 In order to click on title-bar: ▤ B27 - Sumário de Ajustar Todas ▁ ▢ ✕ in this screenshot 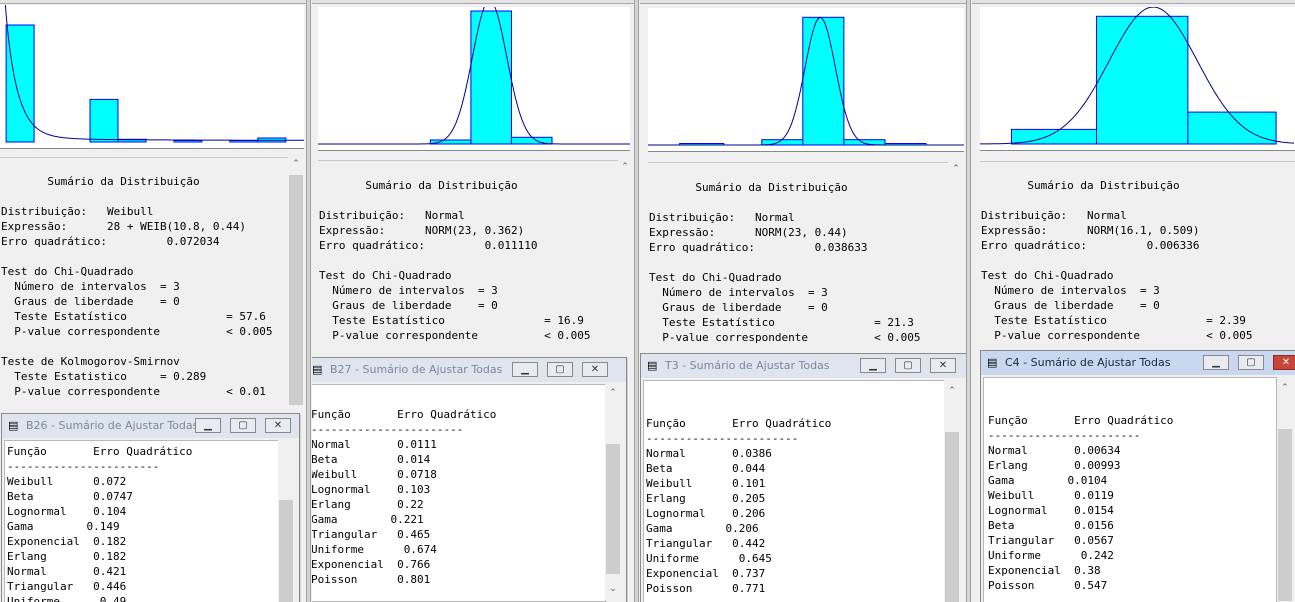, I will do `click(469, 370)`.